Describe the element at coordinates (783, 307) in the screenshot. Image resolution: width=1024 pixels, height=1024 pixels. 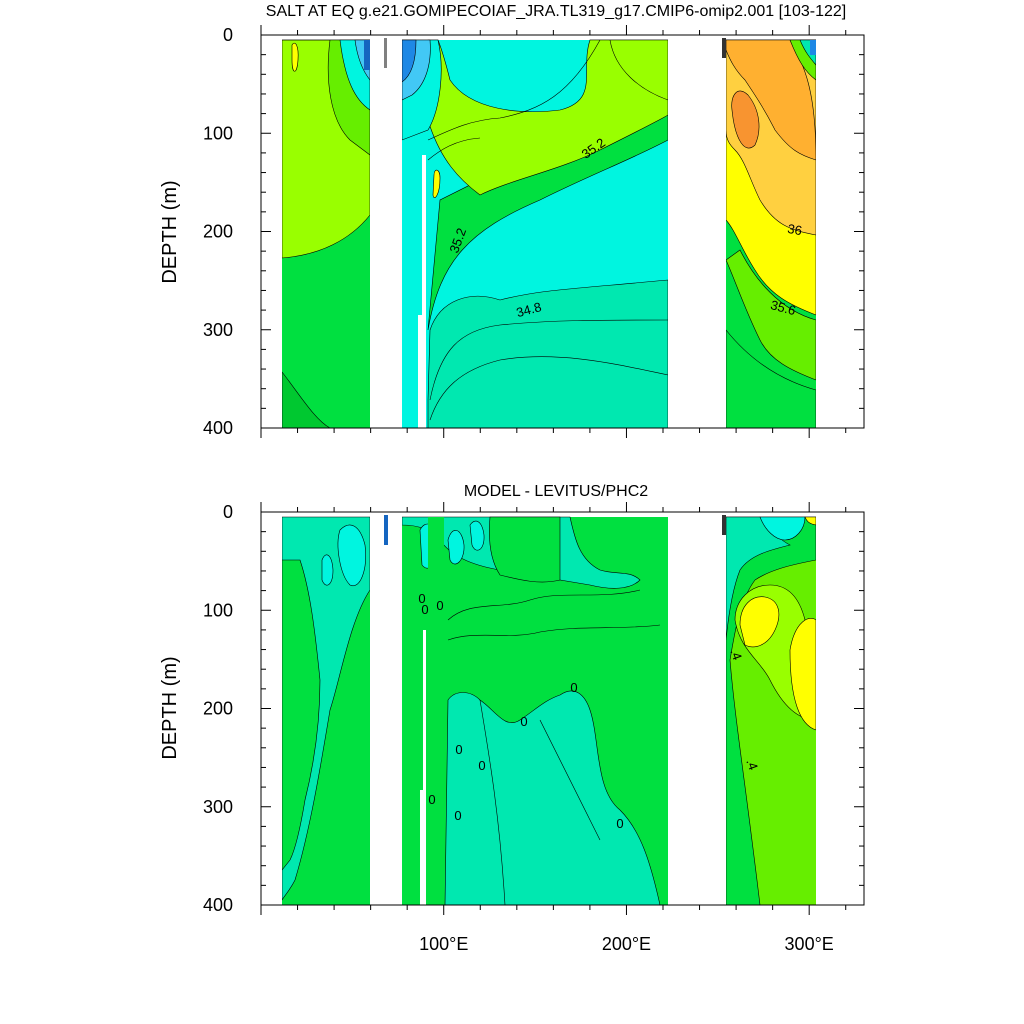
I see `top-contour-label: 35.6` at that location.